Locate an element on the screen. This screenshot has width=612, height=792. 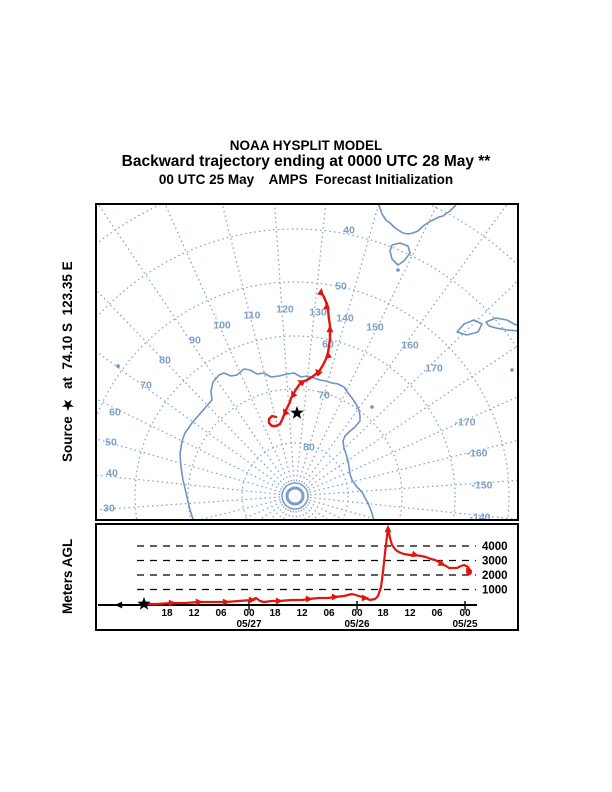
svg-text: 130 is located at coordinates (318, 313).